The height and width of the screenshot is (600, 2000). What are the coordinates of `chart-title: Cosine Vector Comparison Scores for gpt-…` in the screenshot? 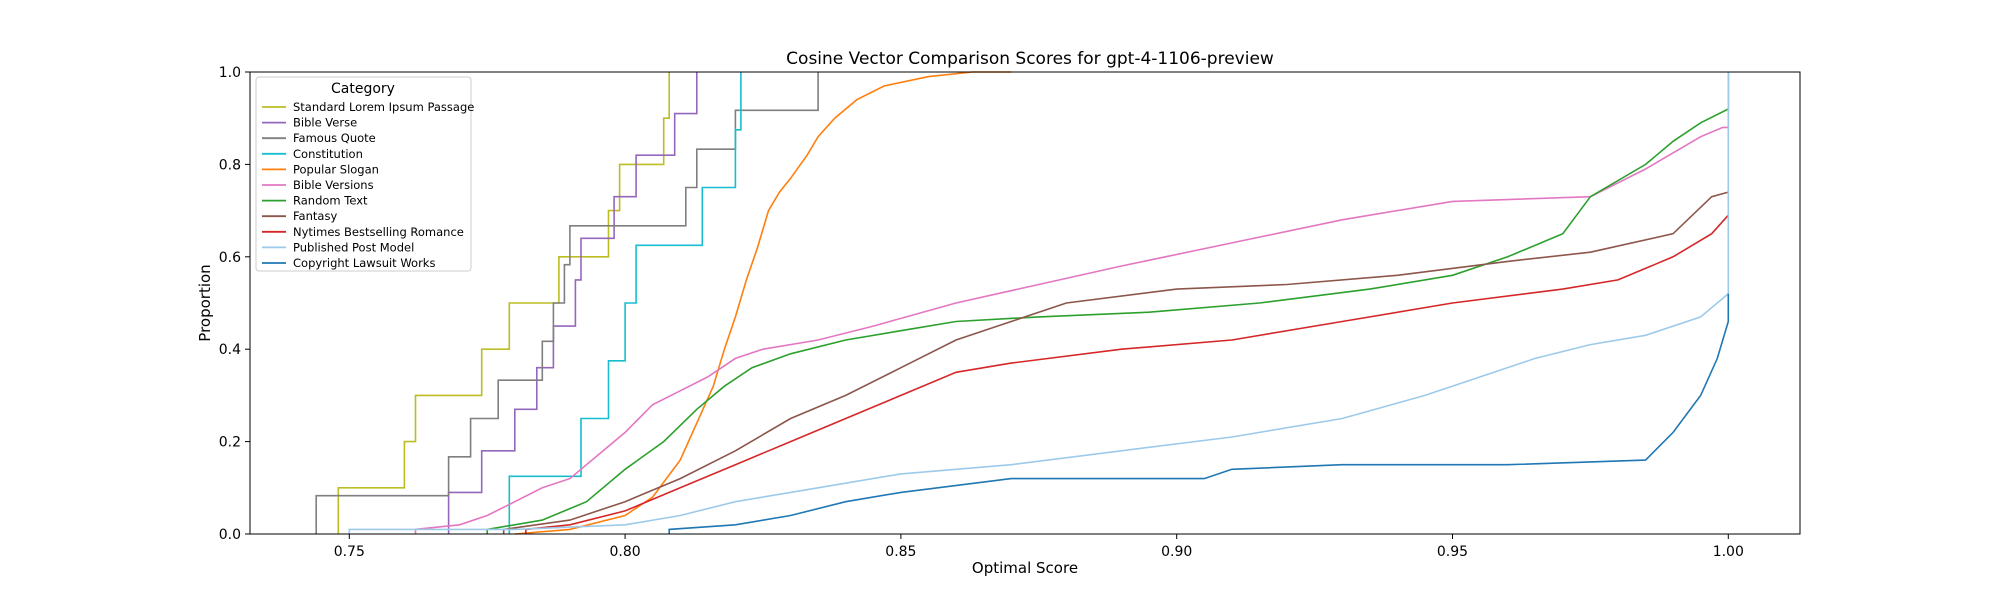 It's located at (1030, 59).